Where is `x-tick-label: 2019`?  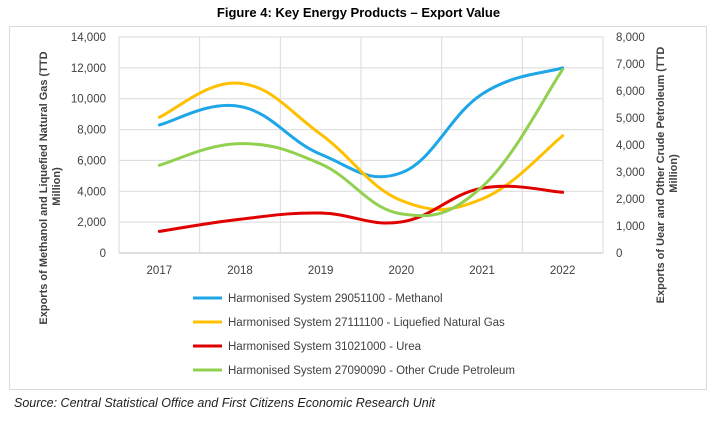
x-tick-label: 2019 is located at coordinates (321, 271).